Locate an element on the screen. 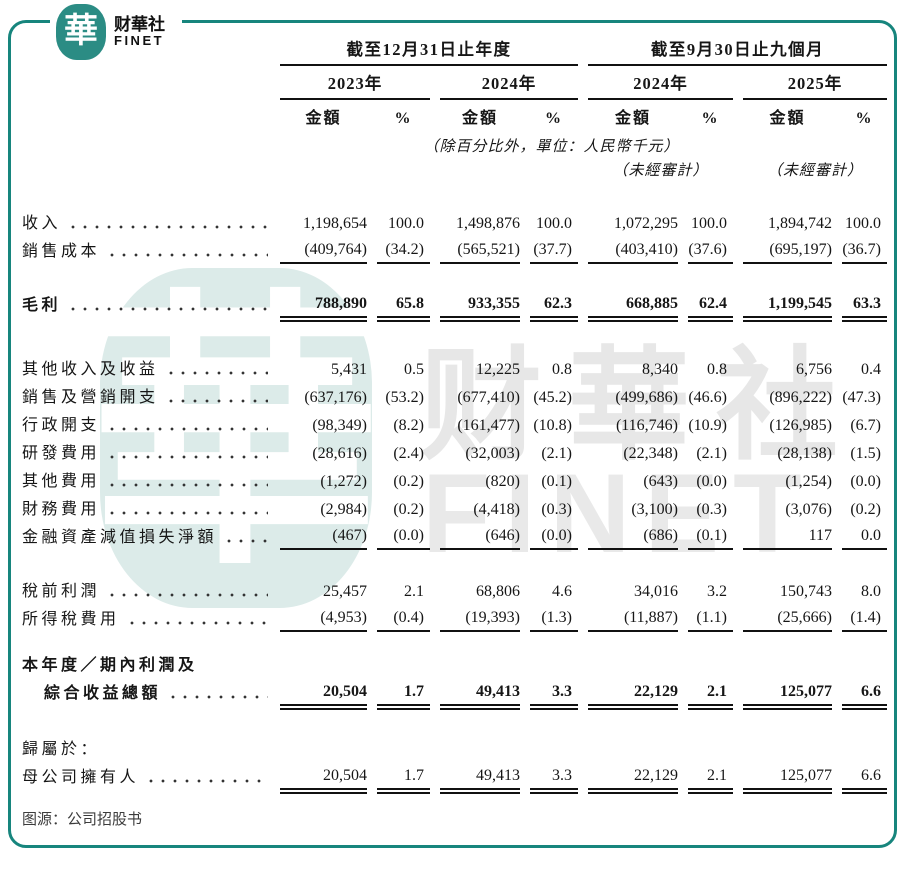  row-label: 所得稅費用 is located at coordinates (71, 619).